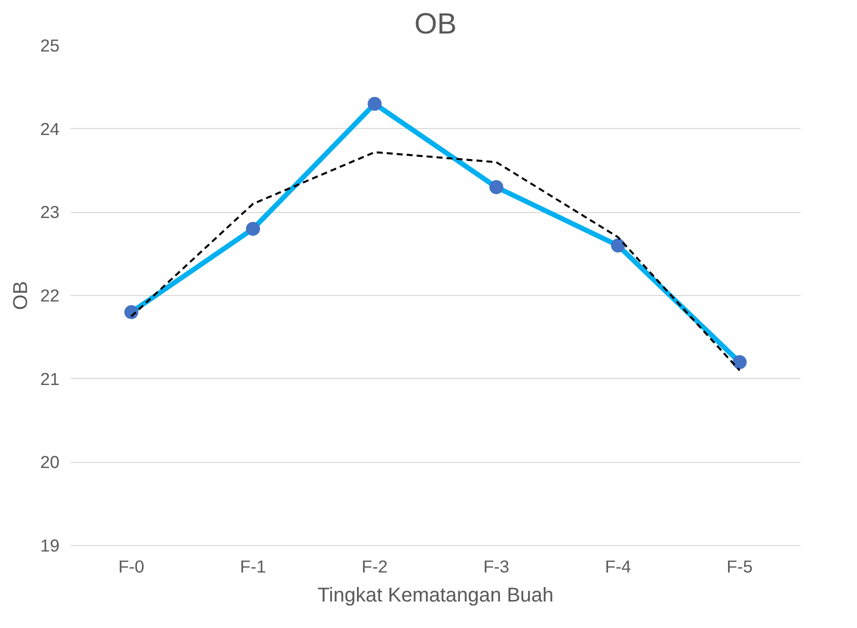  I want to click on y-tick-label: 24, so click(50, 128).